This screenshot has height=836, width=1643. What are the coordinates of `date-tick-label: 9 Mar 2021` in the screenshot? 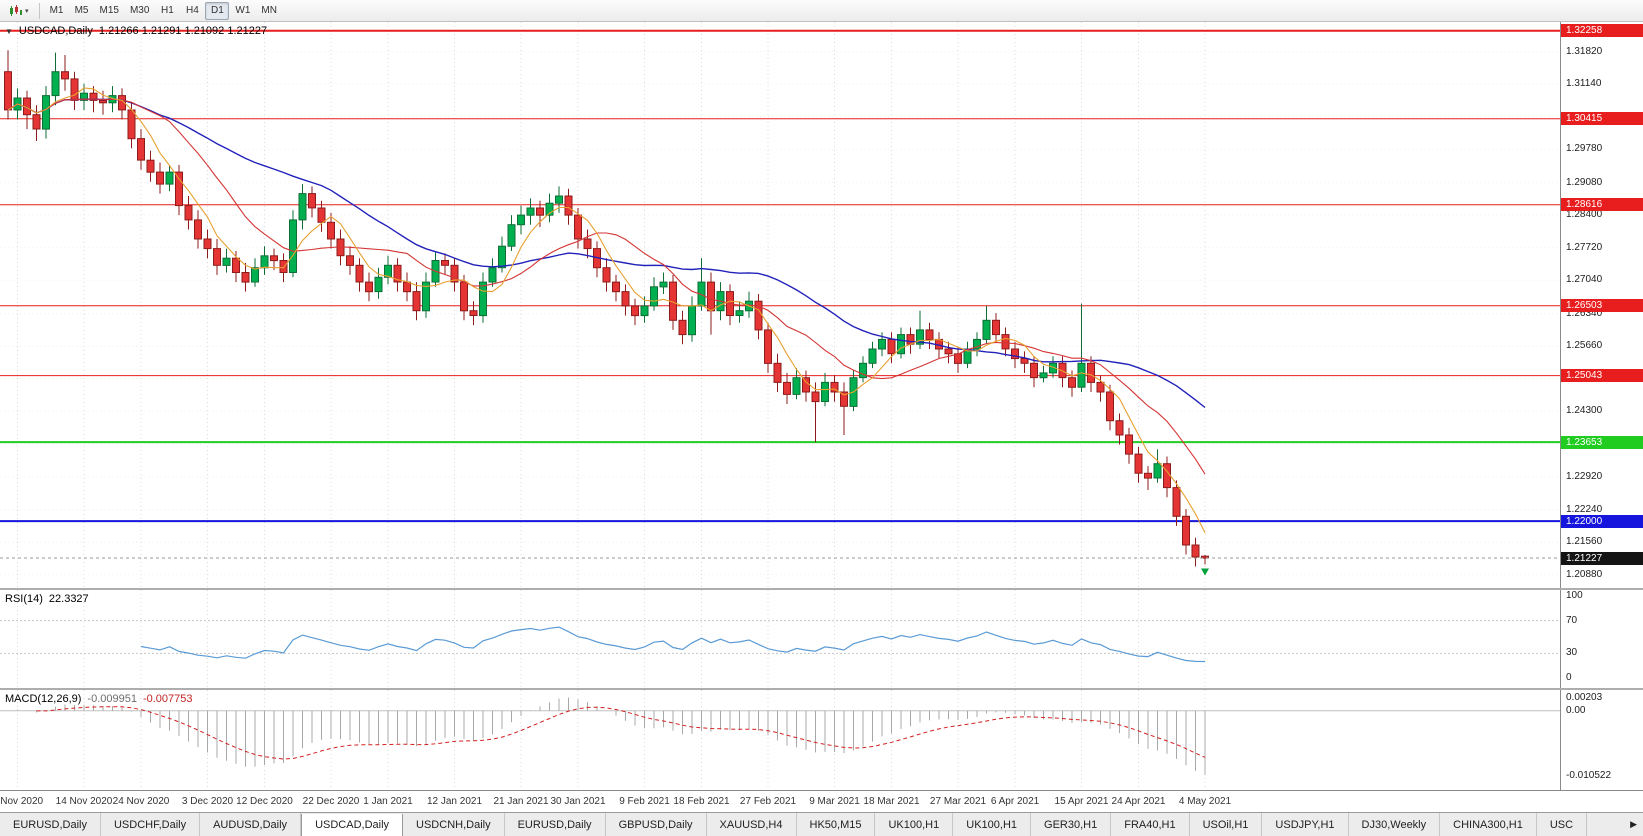 It's located at (834, 801).